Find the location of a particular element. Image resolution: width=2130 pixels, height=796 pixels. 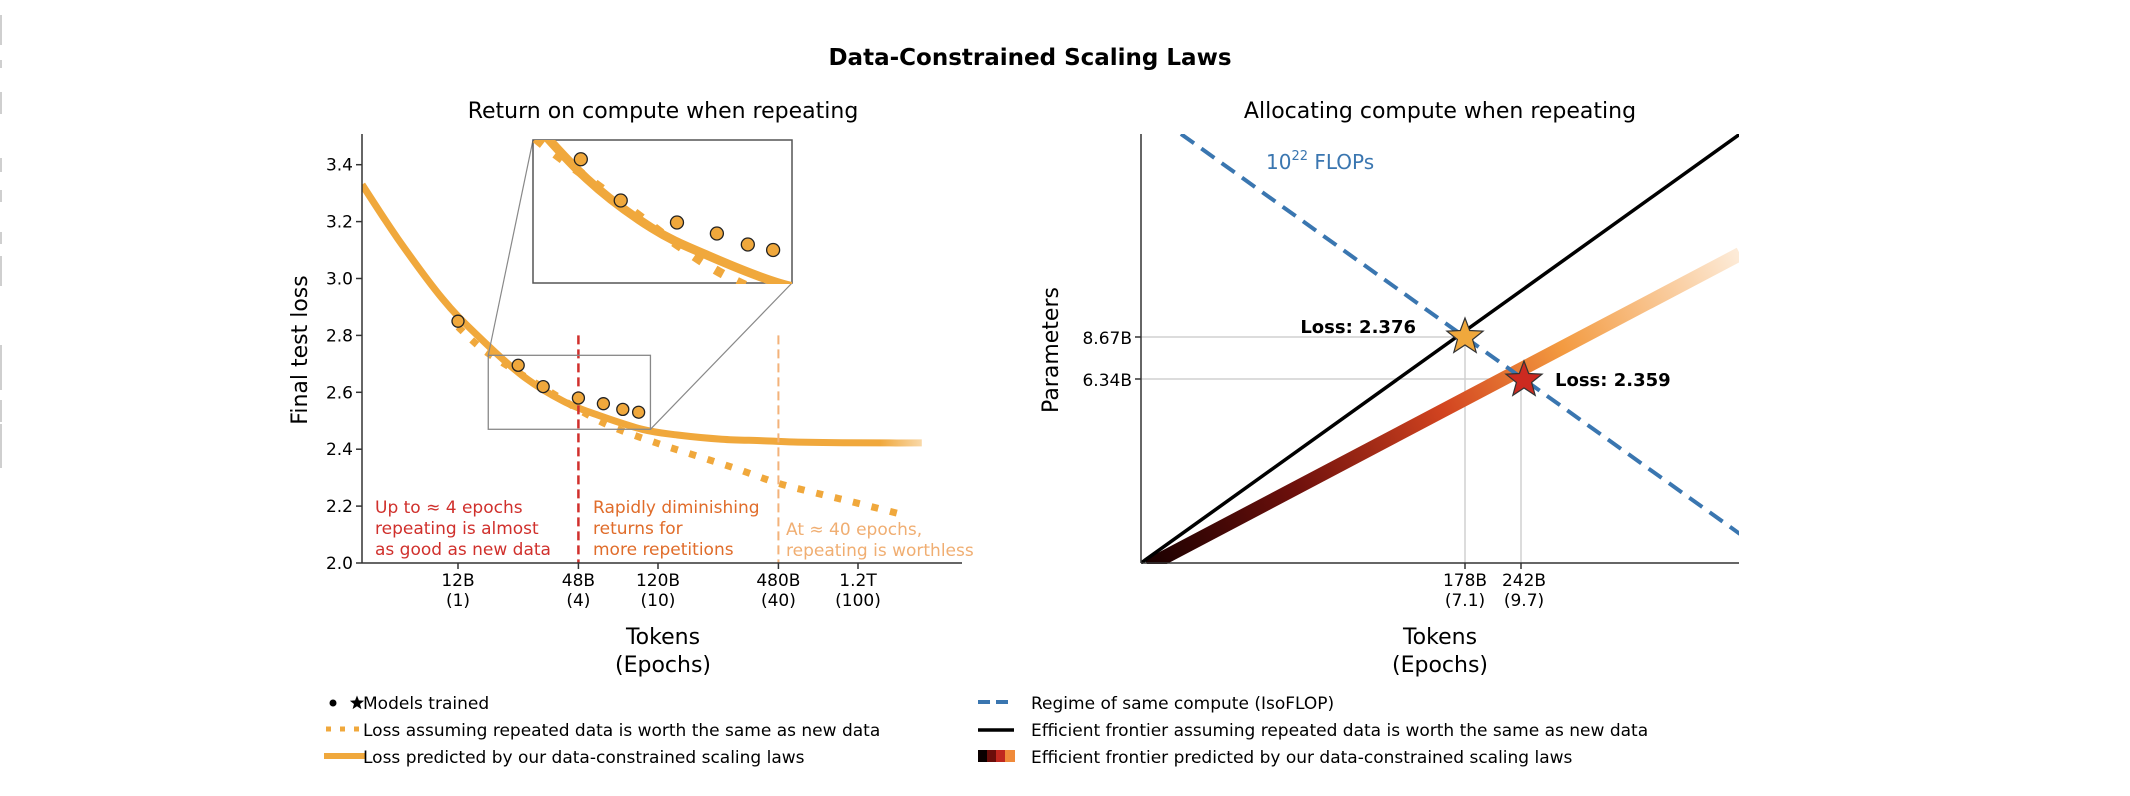

left-y-axis-label: Final test loss is located at coordinates (300, 349).